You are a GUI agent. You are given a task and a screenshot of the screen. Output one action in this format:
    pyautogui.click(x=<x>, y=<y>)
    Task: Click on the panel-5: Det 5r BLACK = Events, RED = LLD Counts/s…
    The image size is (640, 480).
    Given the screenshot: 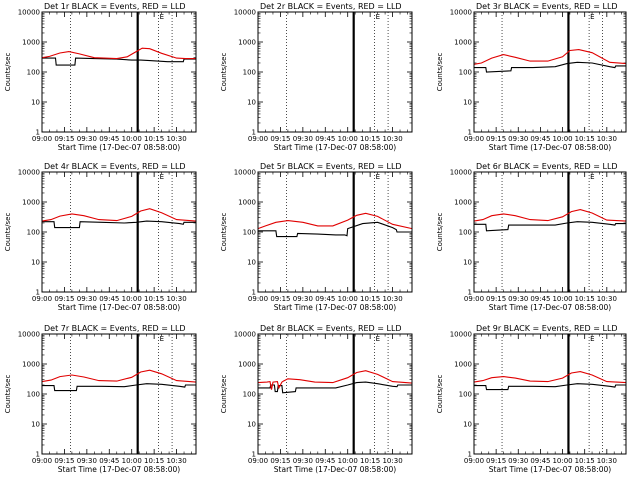 What is the action you would take?
    pyautogui.click(x=316, y=237)
    